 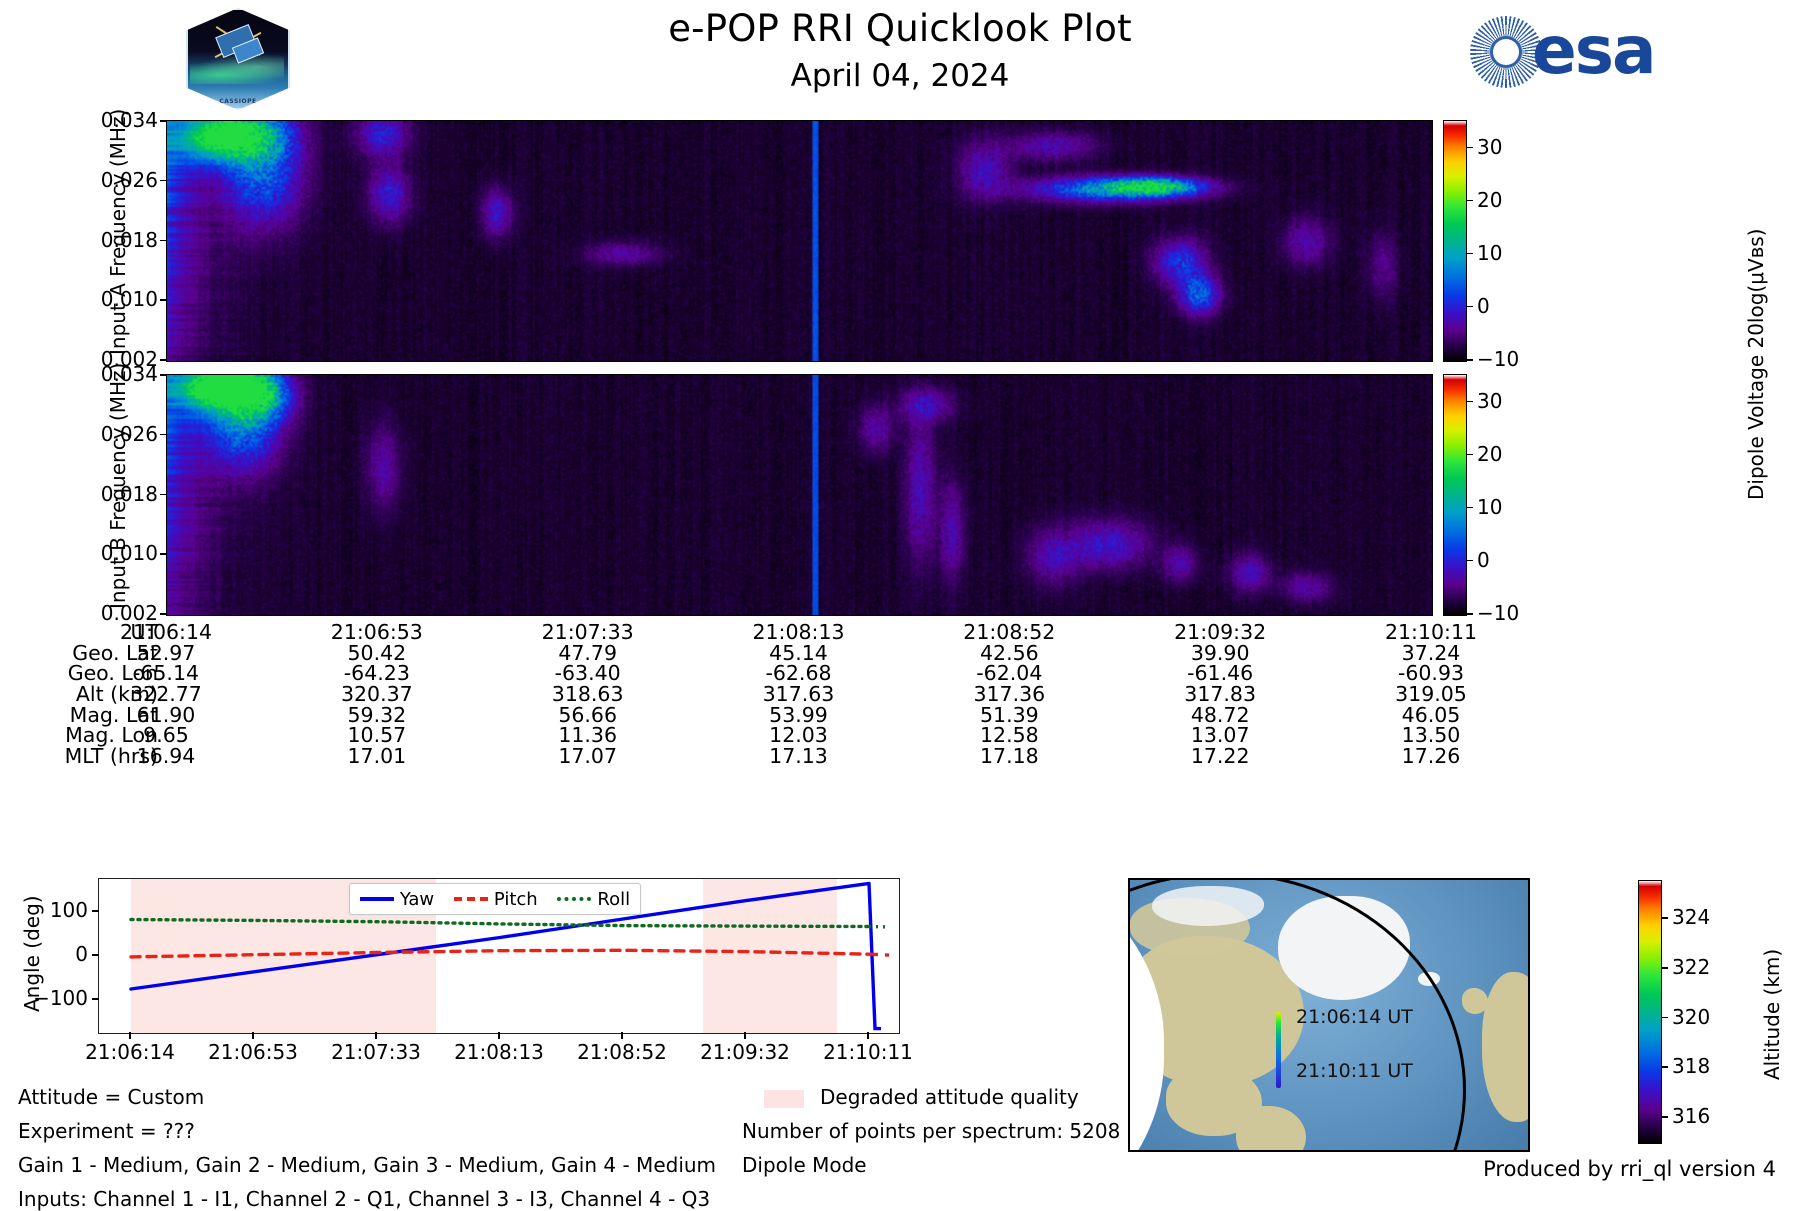 I want to click on degraded-quality-swatch-icon, so click(x=784, y=1099).